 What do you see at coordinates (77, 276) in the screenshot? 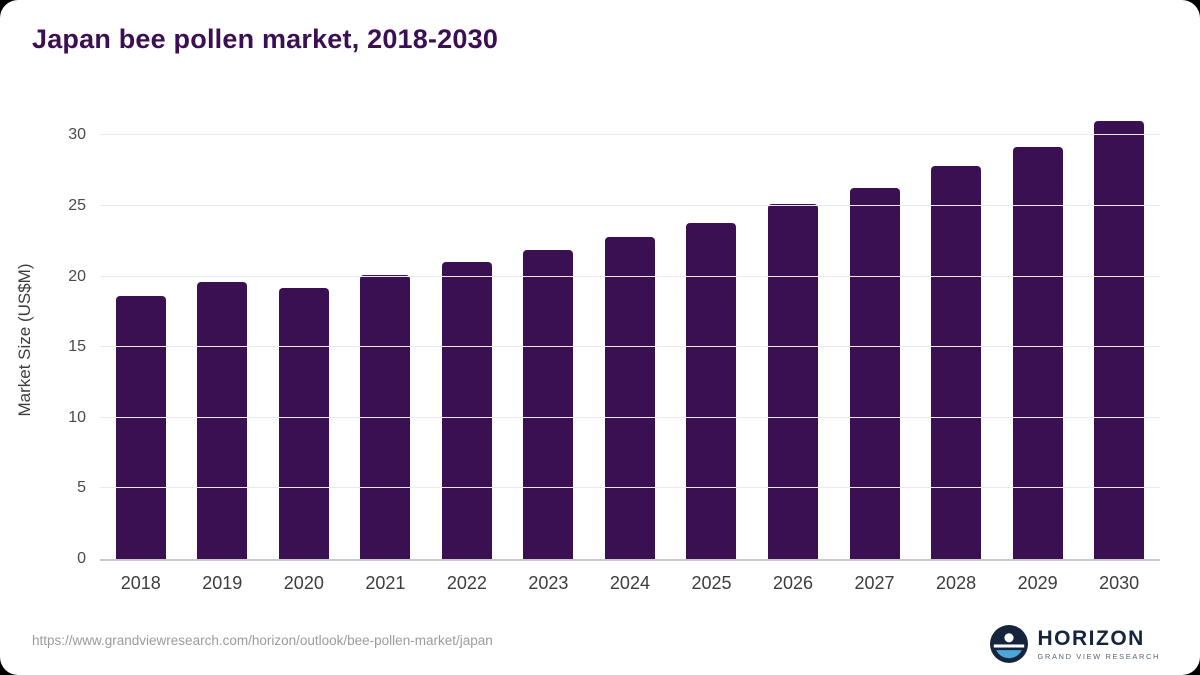
I see `y-tick-label: 20` at bounding box center [77, 276].